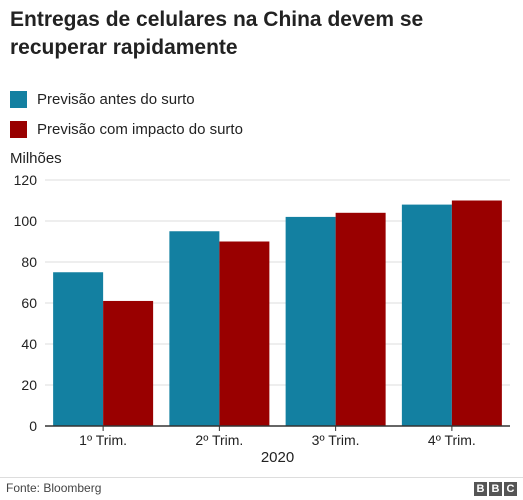 Image resolution: width=523 pixels, height=500 pixels. What do you see at coordinates (29, 262) in the screenshot?
I see `y-tick-label: 80` at bounding box center [29, 262].